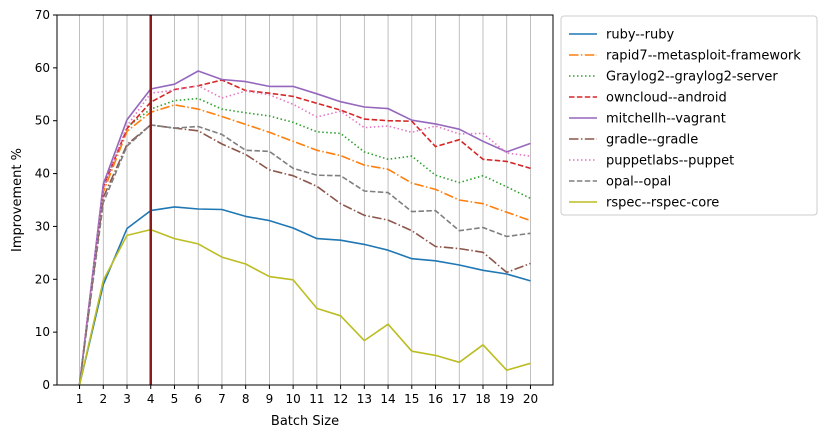  I want to click on x-tick-label: 1, so click(80, 399).